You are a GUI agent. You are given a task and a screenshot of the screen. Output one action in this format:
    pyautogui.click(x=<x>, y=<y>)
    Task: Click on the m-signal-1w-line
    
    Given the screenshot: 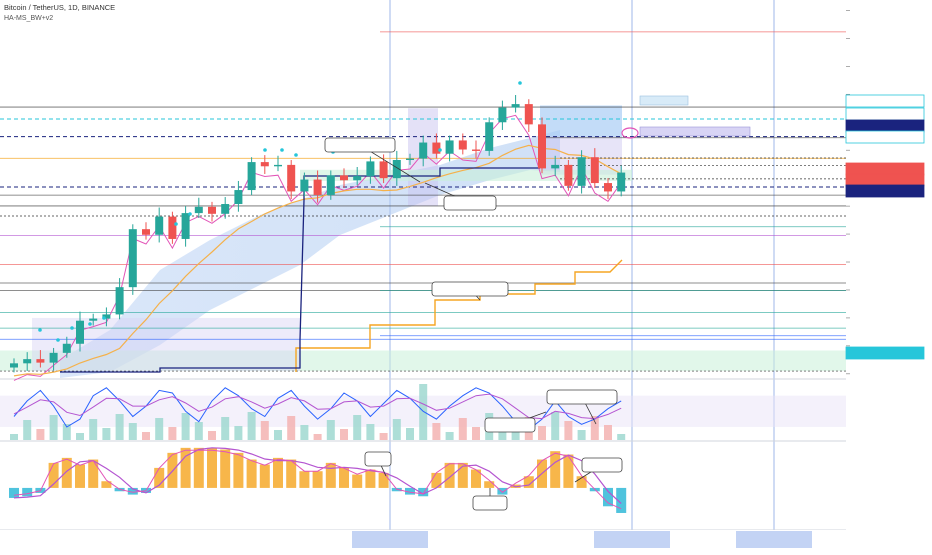 What is the action you would take?
    pyautogui.click(x=459, y=315)
    